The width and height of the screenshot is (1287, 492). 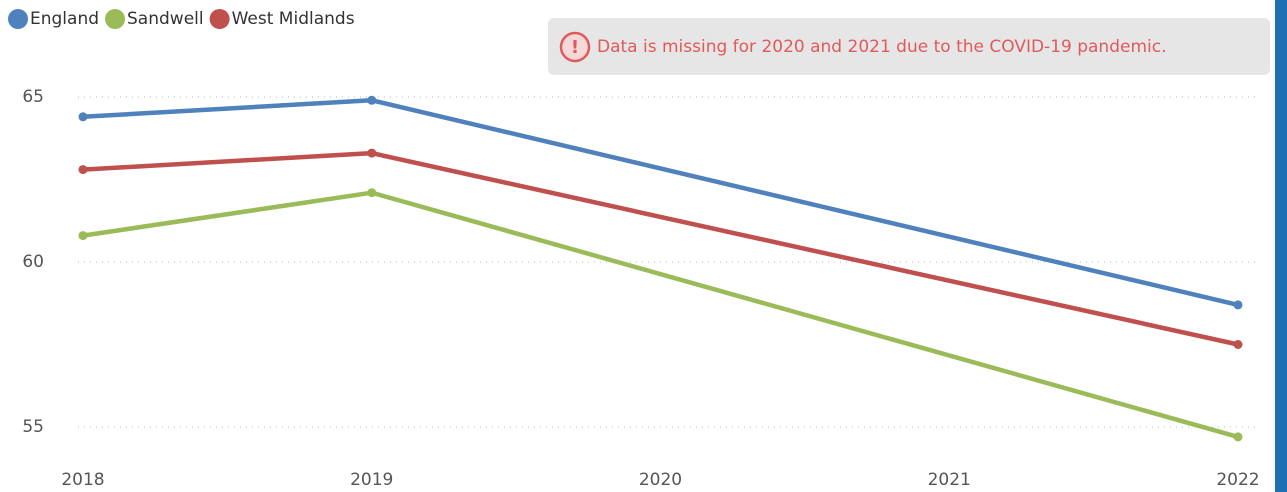 I want to click on y-tick-label: 60, so click(x=33, y=262).